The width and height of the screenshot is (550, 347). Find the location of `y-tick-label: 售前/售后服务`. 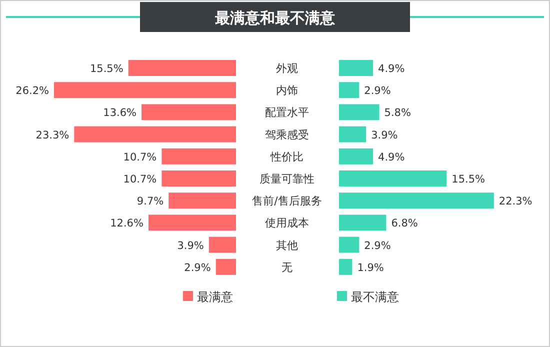

y-tick-label: 售前/售后服务 is located at coordinates (287, 201).